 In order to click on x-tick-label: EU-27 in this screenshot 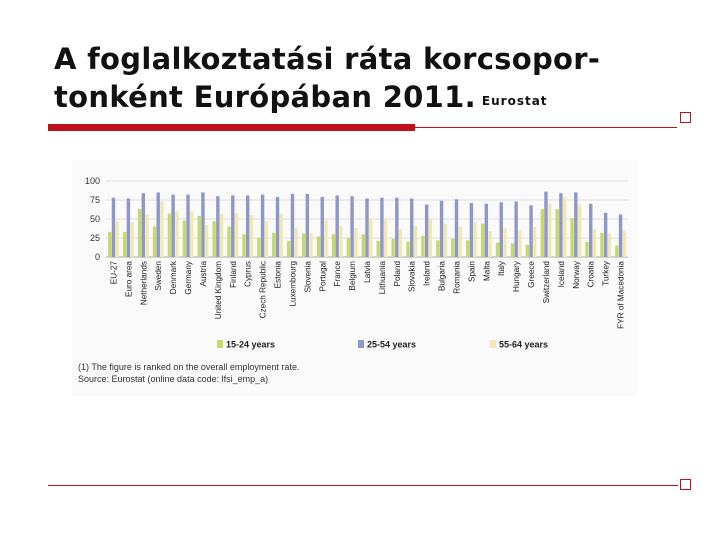, I will do `click(113, 273)`.